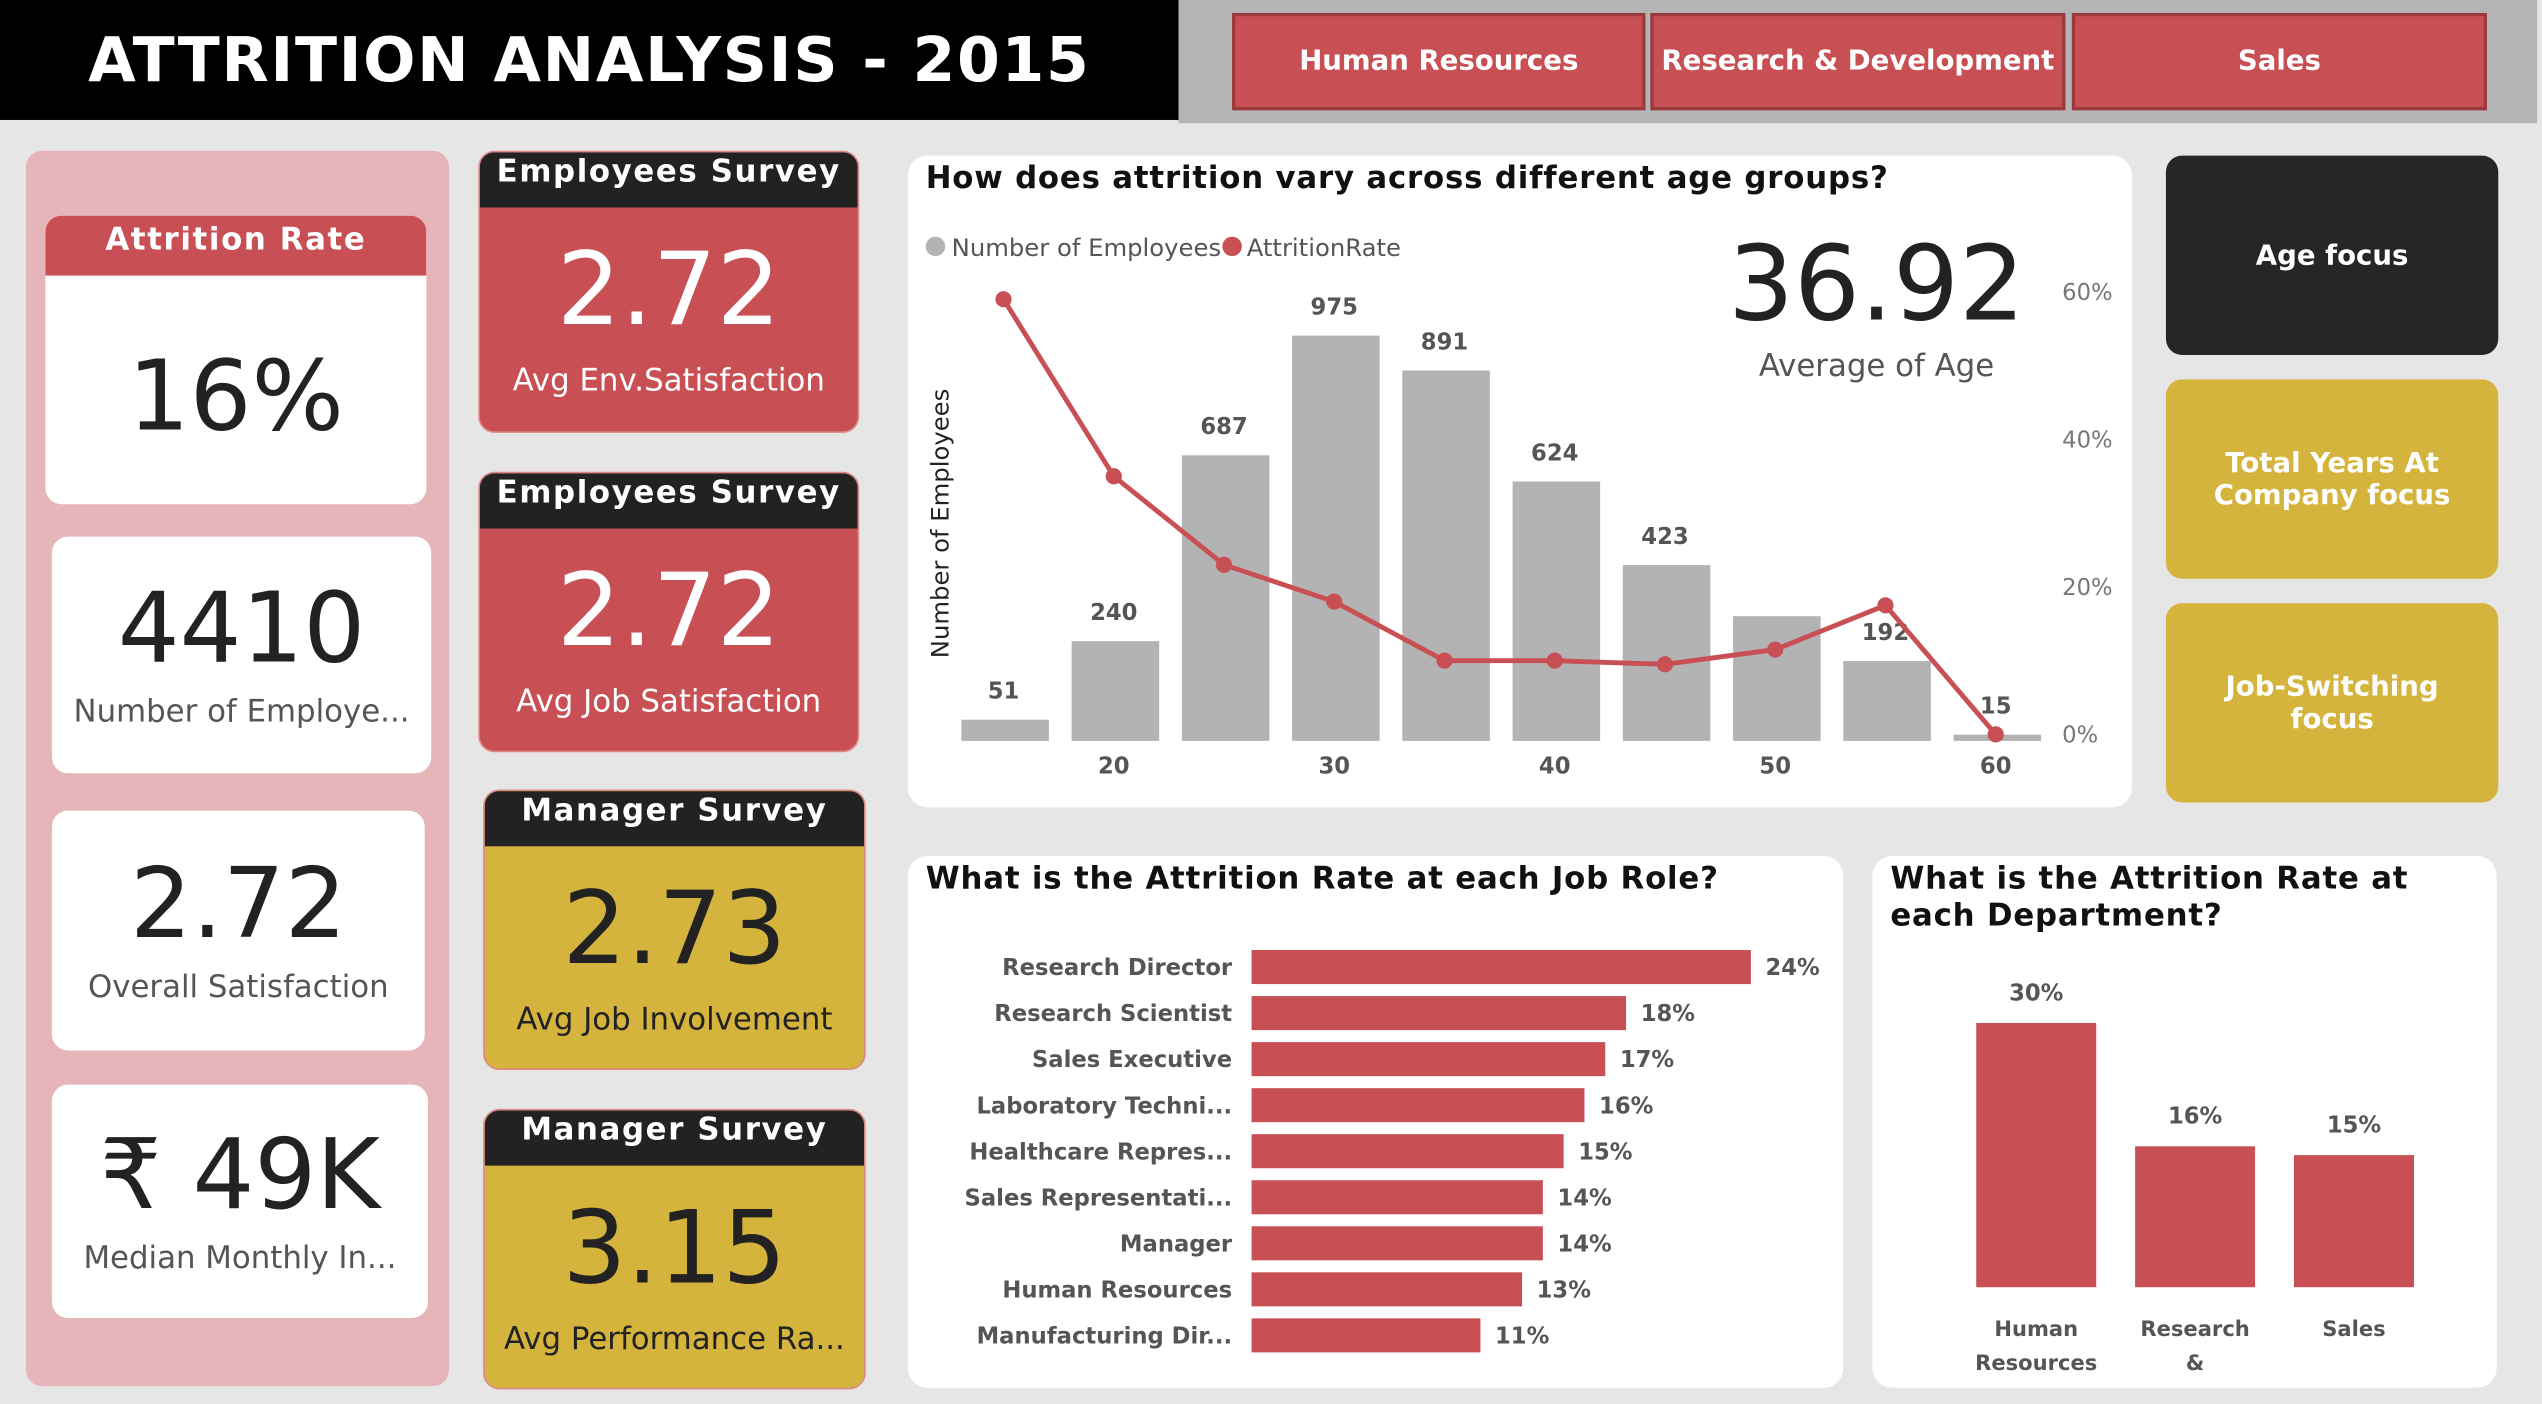 The height and width of the screenshot is (1404, 2542). I want to click on right-axis-tick: 0%, so click(2080, 736).